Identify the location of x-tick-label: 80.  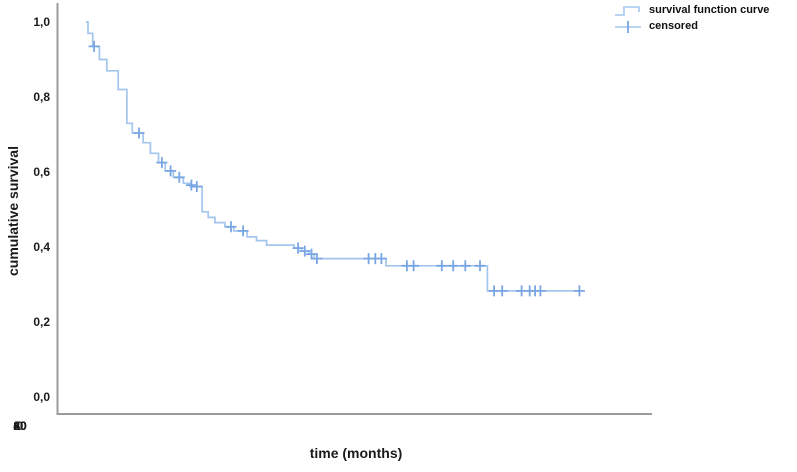
(20, 426).